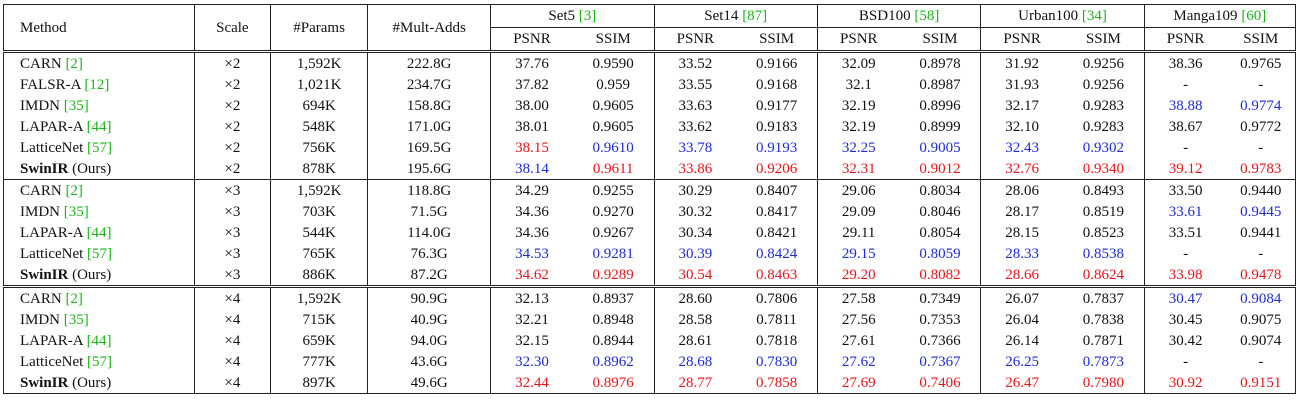 The width and height of the screenshot is (1299, 404). I want to click on psnr-value: 28.17, so click(1022, 211).